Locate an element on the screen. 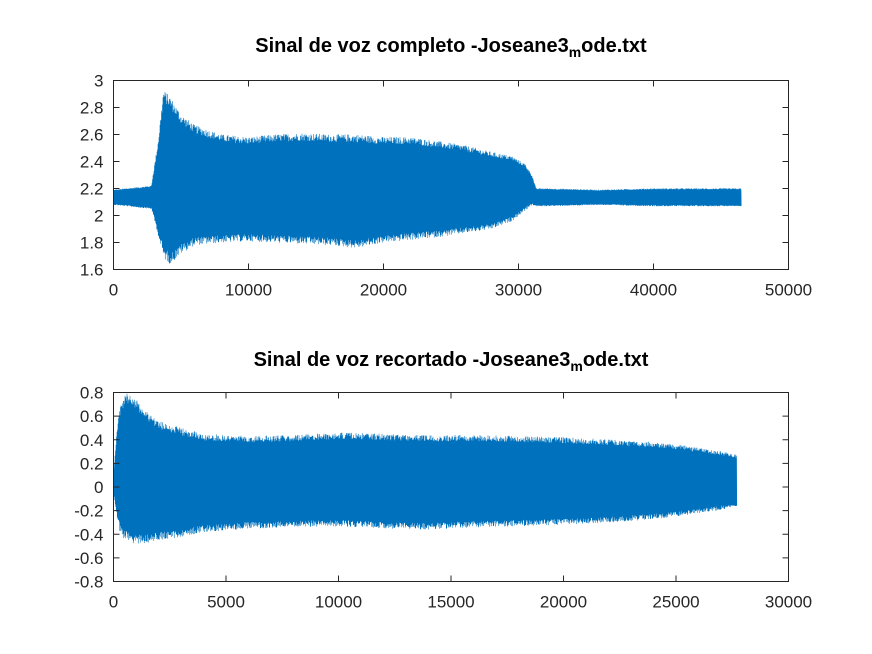 This screenshot has height=654, width=872. y-tick-label: -0.2 is located at coordinates (88, 511).